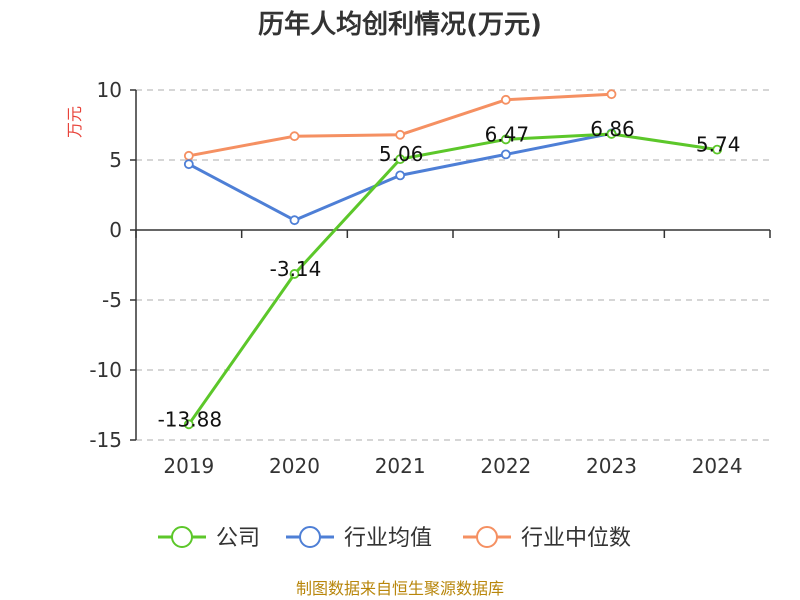 The height and width of the screenshot is (600, 800). I want to click on x-tick-label: 2021, so click(400, 466).